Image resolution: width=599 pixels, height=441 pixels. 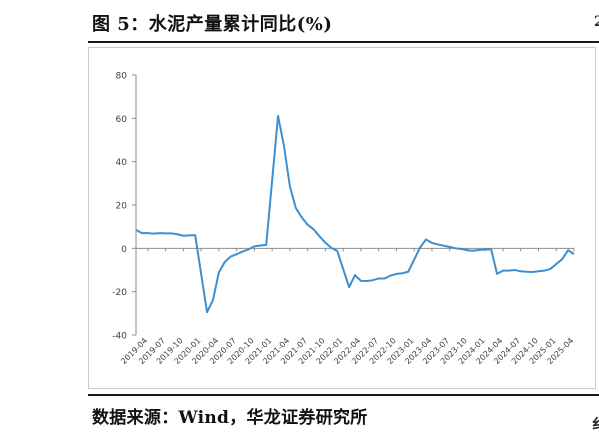 What do you see at coordinates (119, 293) in the screenshot?
I see `y-tick-label: -20` at bounding box center [119, 293].